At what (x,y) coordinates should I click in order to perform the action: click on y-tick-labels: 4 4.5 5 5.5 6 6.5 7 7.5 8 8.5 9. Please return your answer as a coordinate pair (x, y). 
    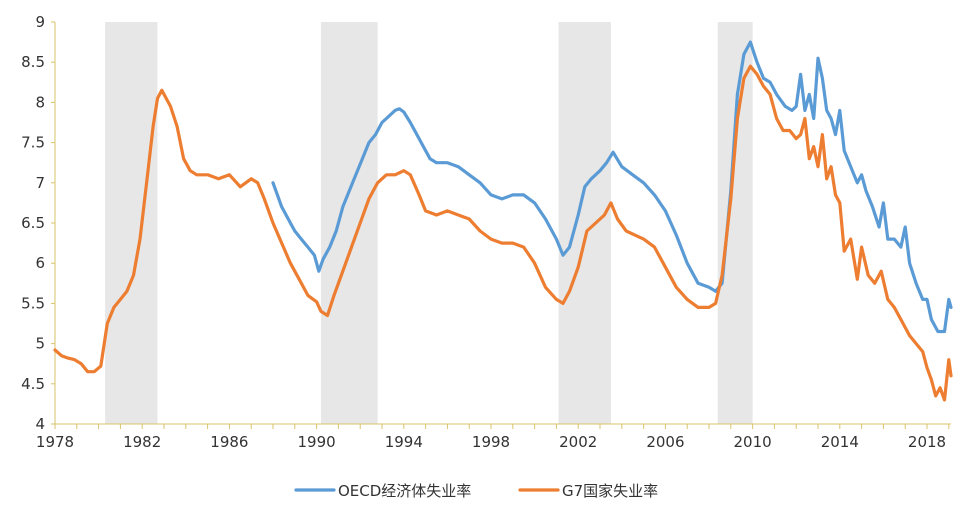
    Looking at the image, I should click on (38, 223).